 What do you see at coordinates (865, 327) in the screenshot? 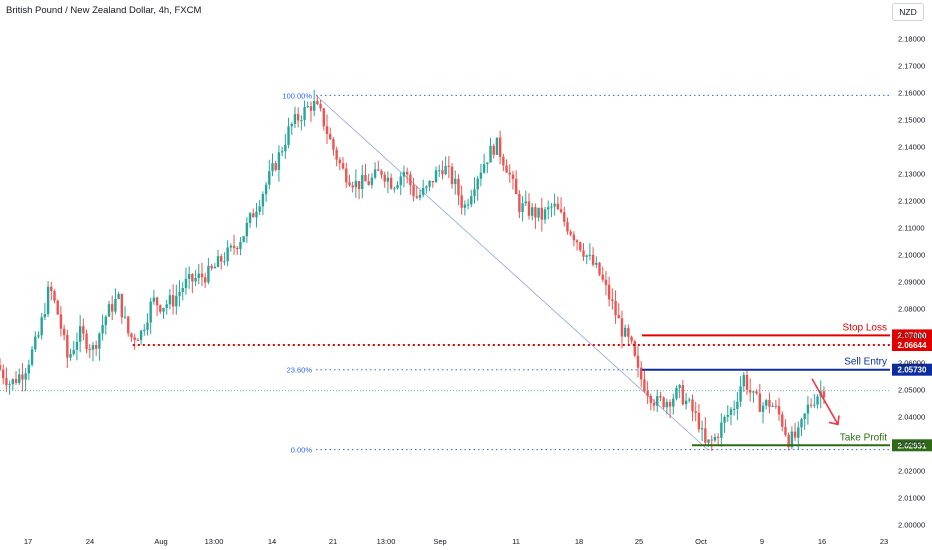
I see `level-label: Stop Loss` at bounding box center [865, 327].